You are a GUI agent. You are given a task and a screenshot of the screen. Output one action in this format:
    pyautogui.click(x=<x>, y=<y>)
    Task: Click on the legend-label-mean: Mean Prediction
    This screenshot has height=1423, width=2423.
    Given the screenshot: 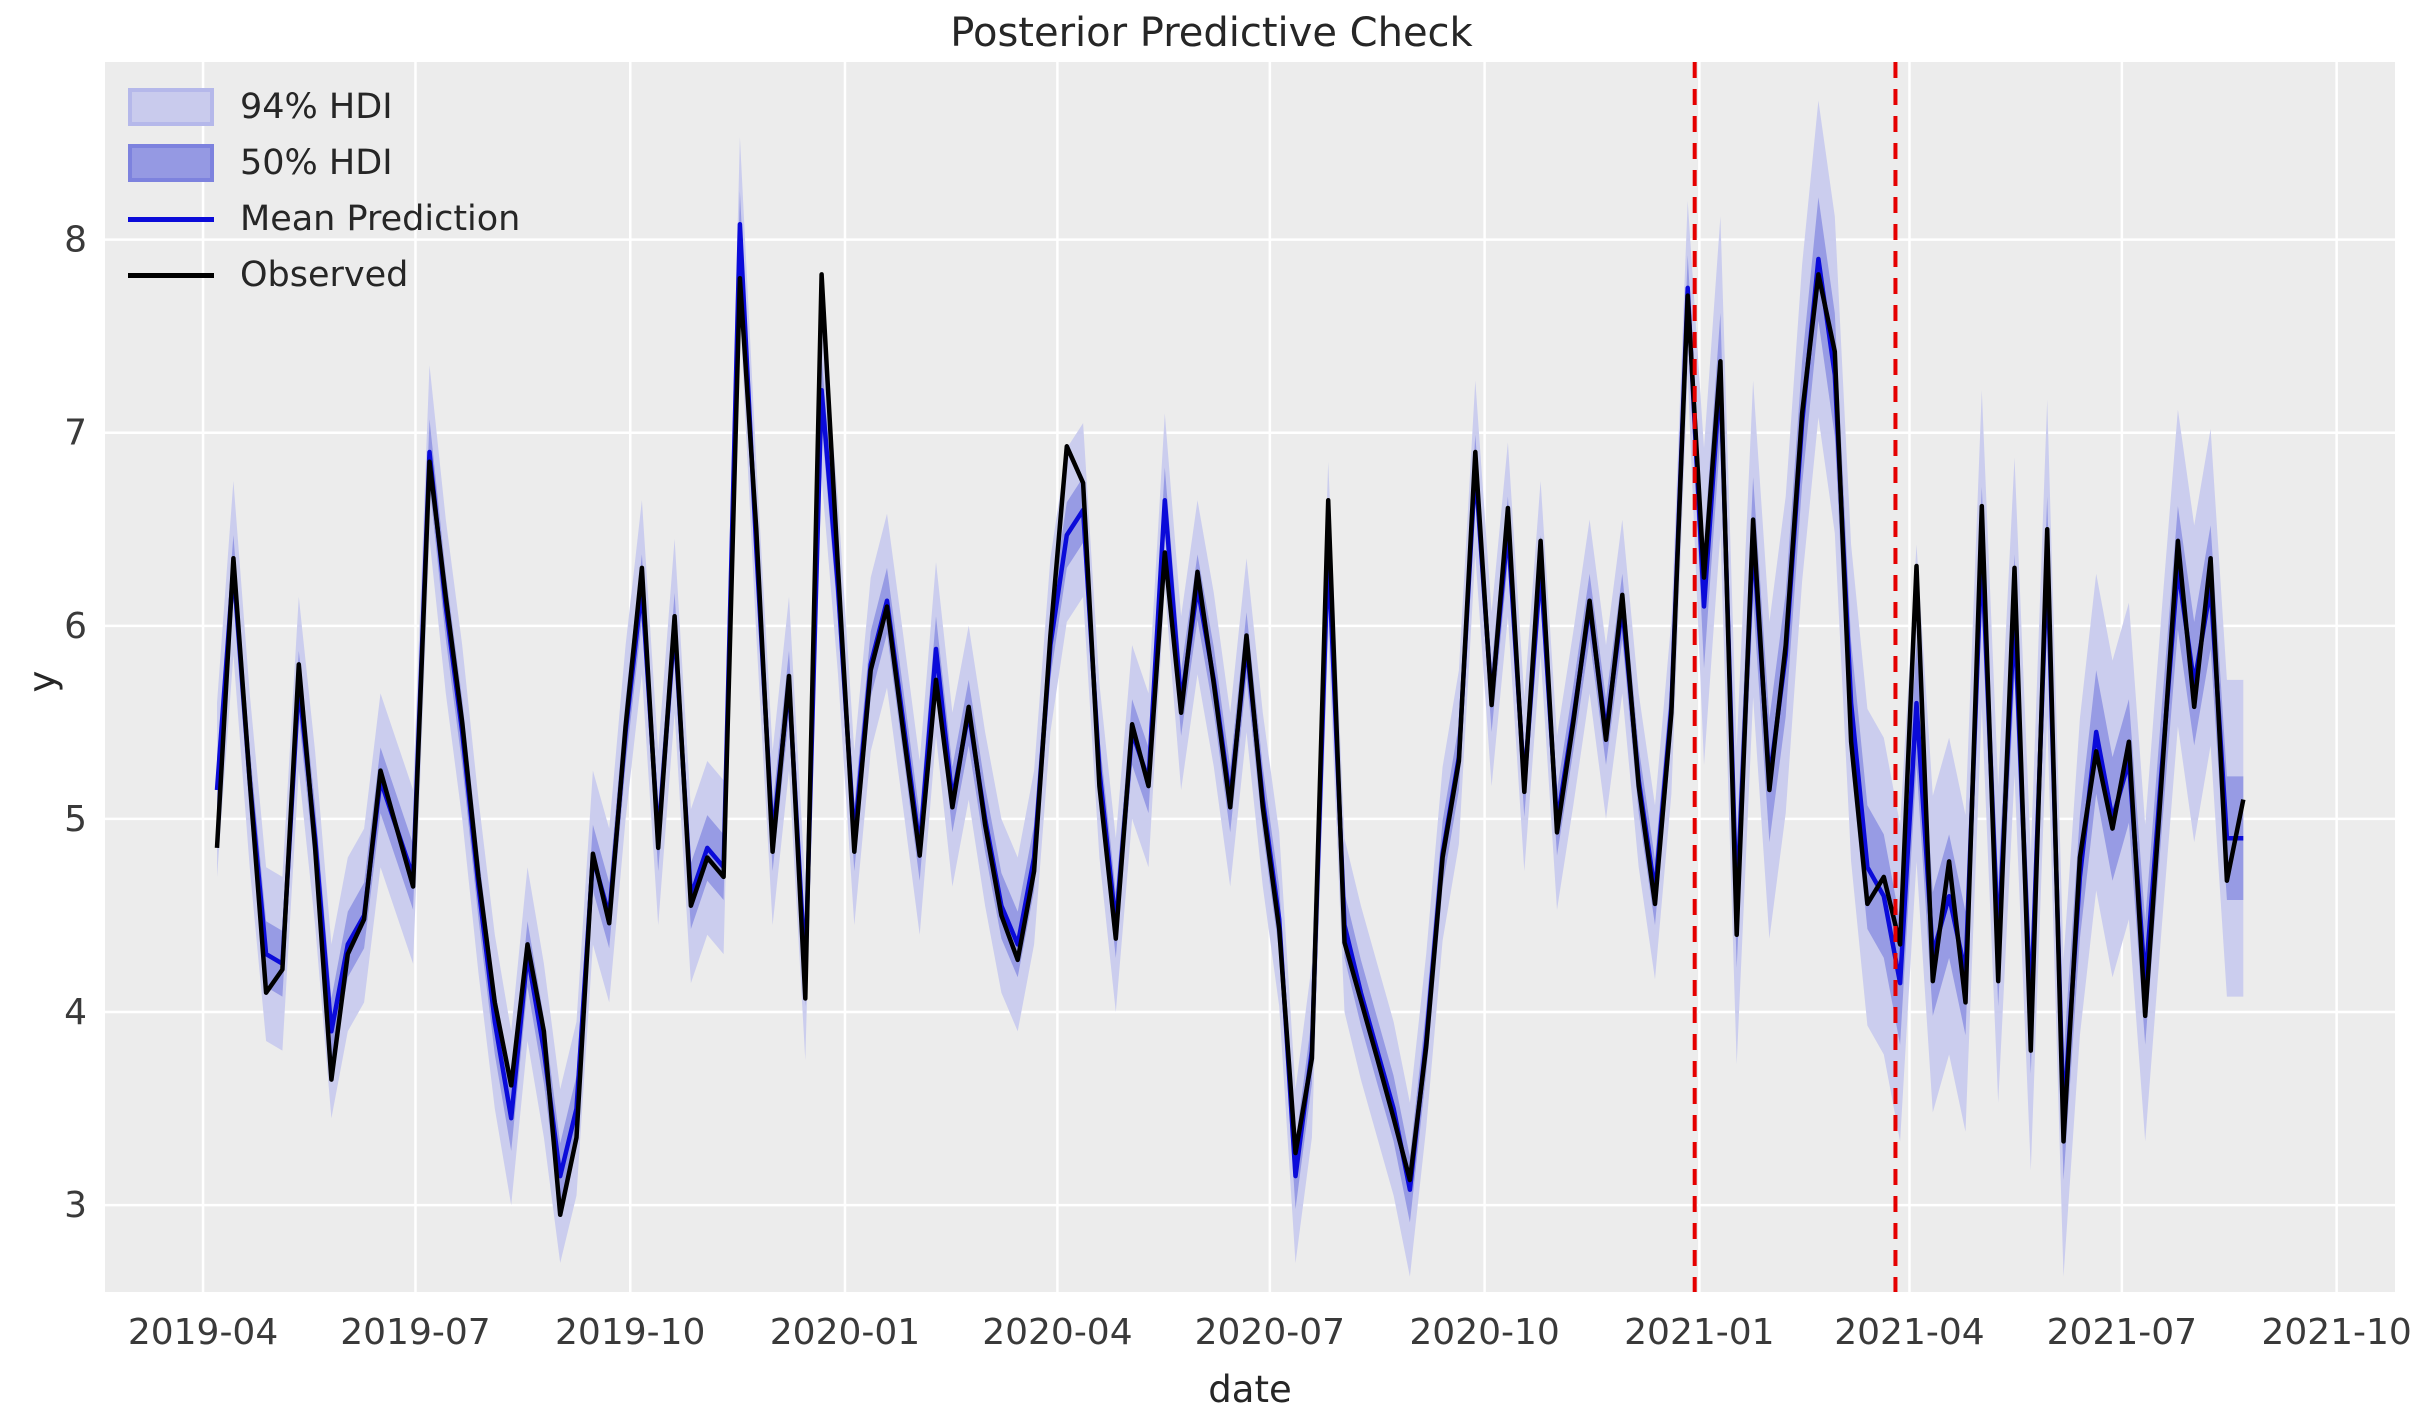 What is the action you would take?
    pyautogui.click(x=380, y=219)
    